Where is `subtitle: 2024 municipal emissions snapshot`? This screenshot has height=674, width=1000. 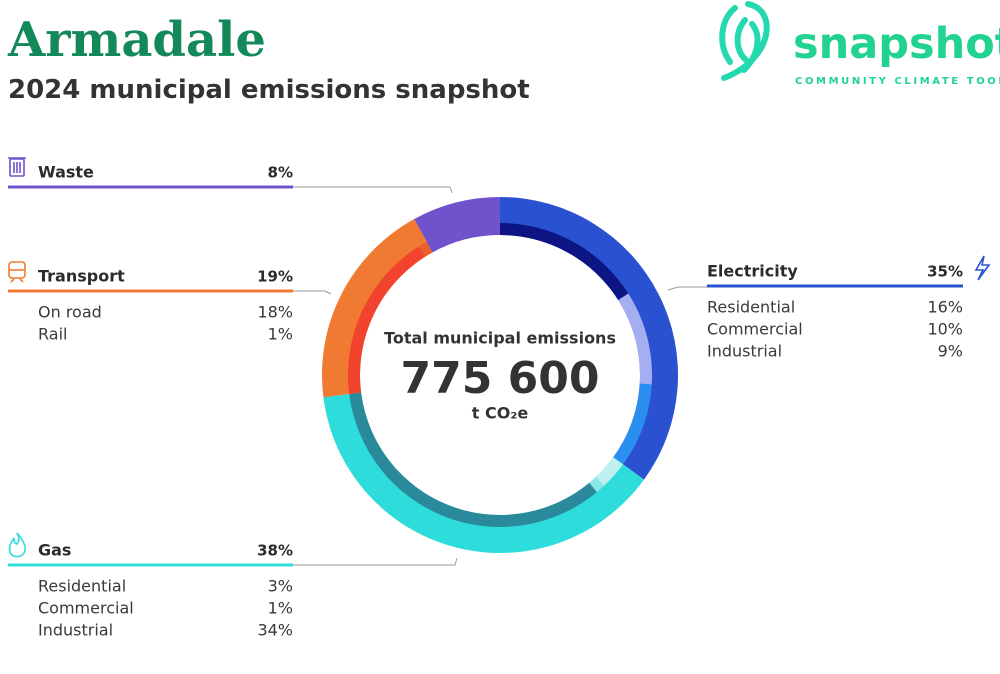
subtitle: 2024 municipal emissions snapshot is located at coordinates (269, 90).